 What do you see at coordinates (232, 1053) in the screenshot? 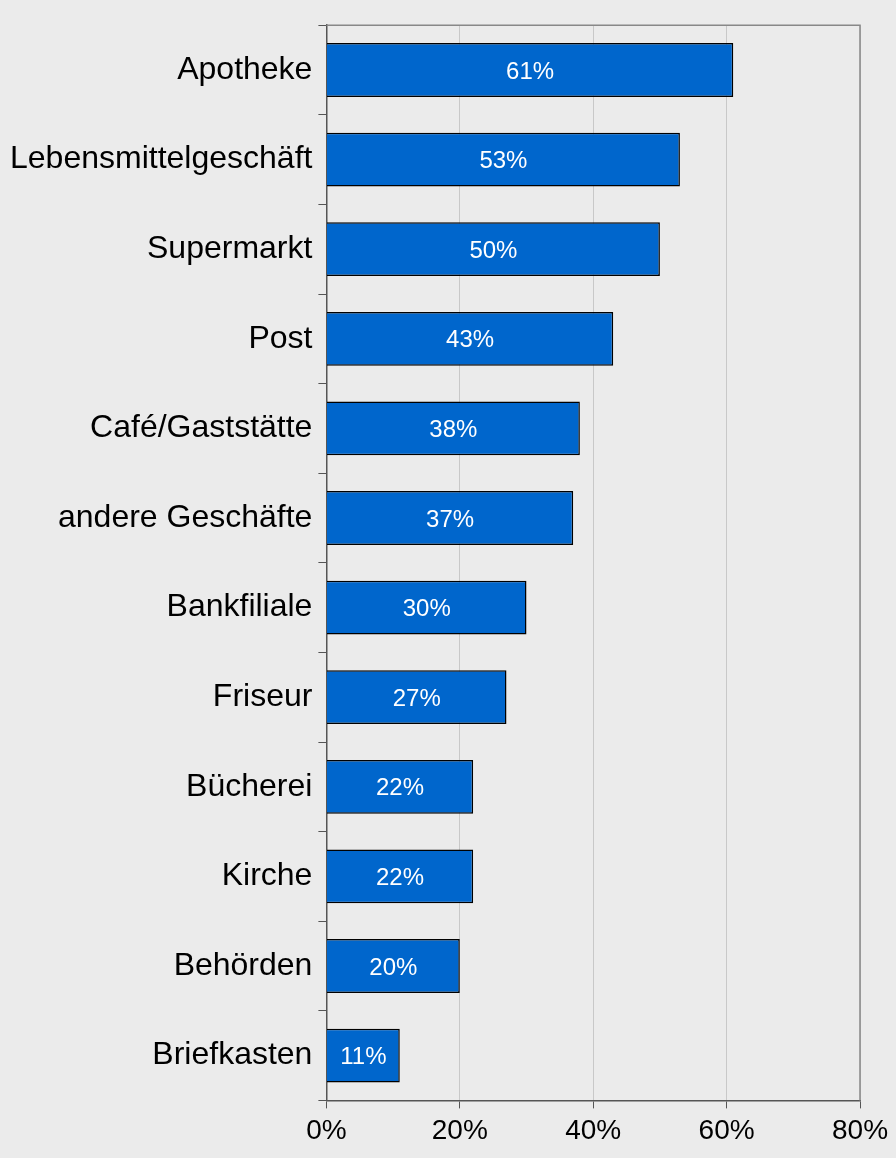
I see `y-tick-label: Briefkasten` at bounding box center [232, 1053].